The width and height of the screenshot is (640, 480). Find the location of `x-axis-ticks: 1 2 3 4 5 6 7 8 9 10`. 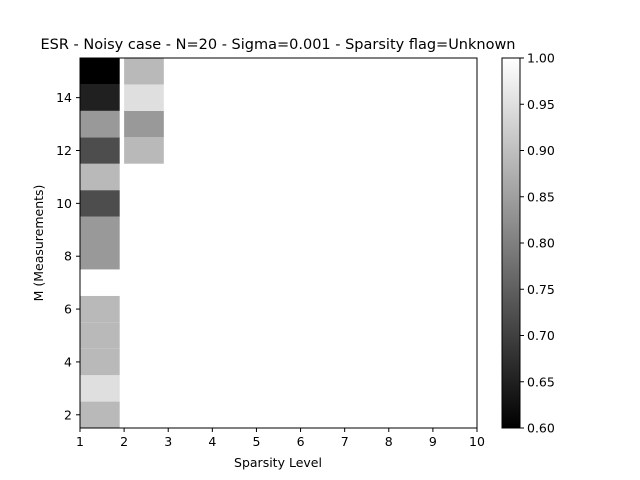

x-axis-ticks: 1 2 3 4 5 6 7 8 9 10 is located at coordinates (280, 438).